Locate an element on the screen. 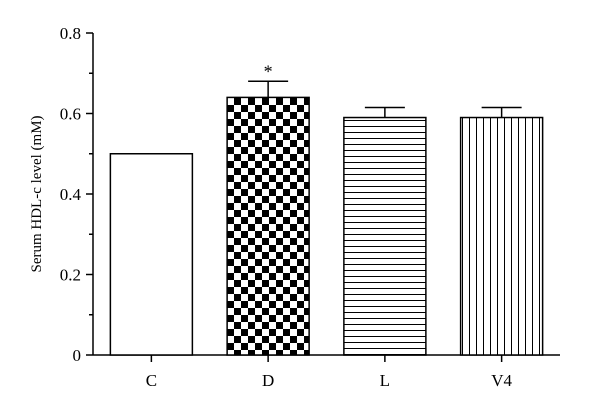 Image resolution: width=600 pixels, height=416 pixels. bar-l is located at coordinates (385, 236).